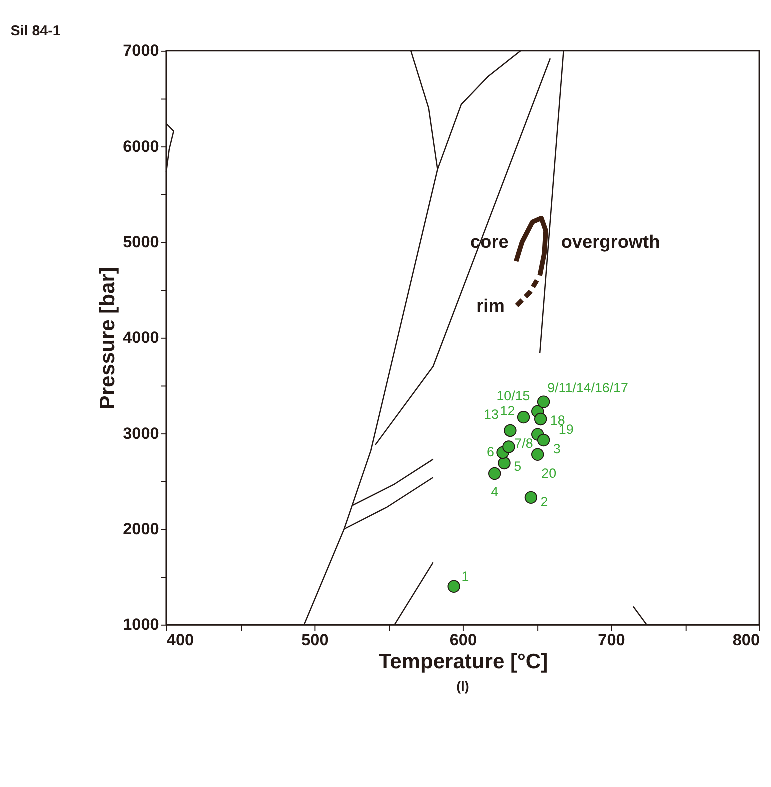 The image size is (771, 787). I want to click on x-axis-title: Temperature [°C], so click(463, 662).